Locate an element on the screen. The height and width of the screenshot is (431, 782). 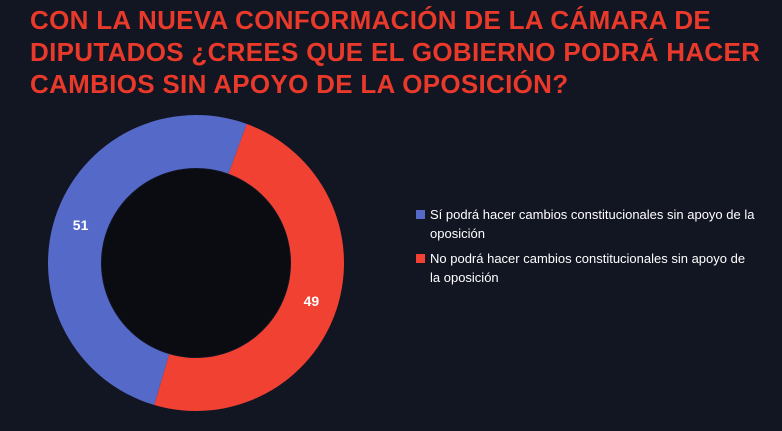
donut-hole is located at coordinates (196, 263).